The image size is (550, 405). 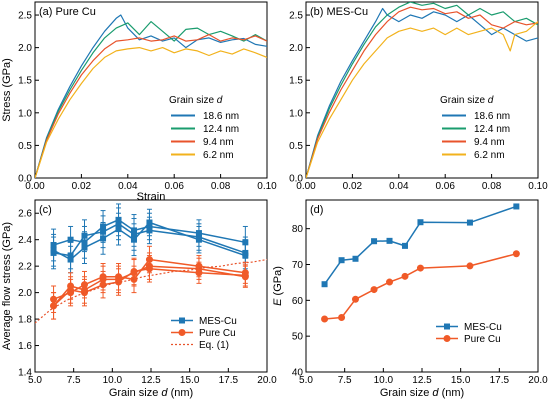 What do you see at coordinates (220, 100) in the screenshot?
I see `legend-title-var: d` at bounding box center [220, 100].